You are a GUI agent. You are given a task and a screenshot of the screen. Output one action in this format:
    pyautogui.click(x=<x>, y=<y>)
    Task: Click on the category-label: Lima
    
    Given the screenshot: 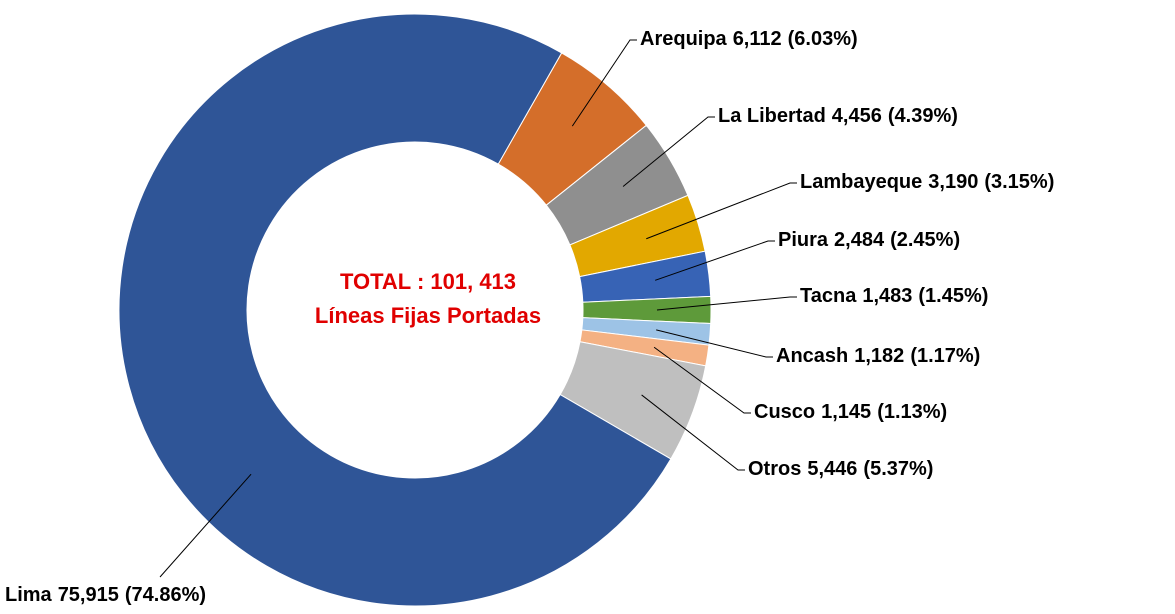 What is the action you would take?
    pyautogui.click(x=29, y=595)
    